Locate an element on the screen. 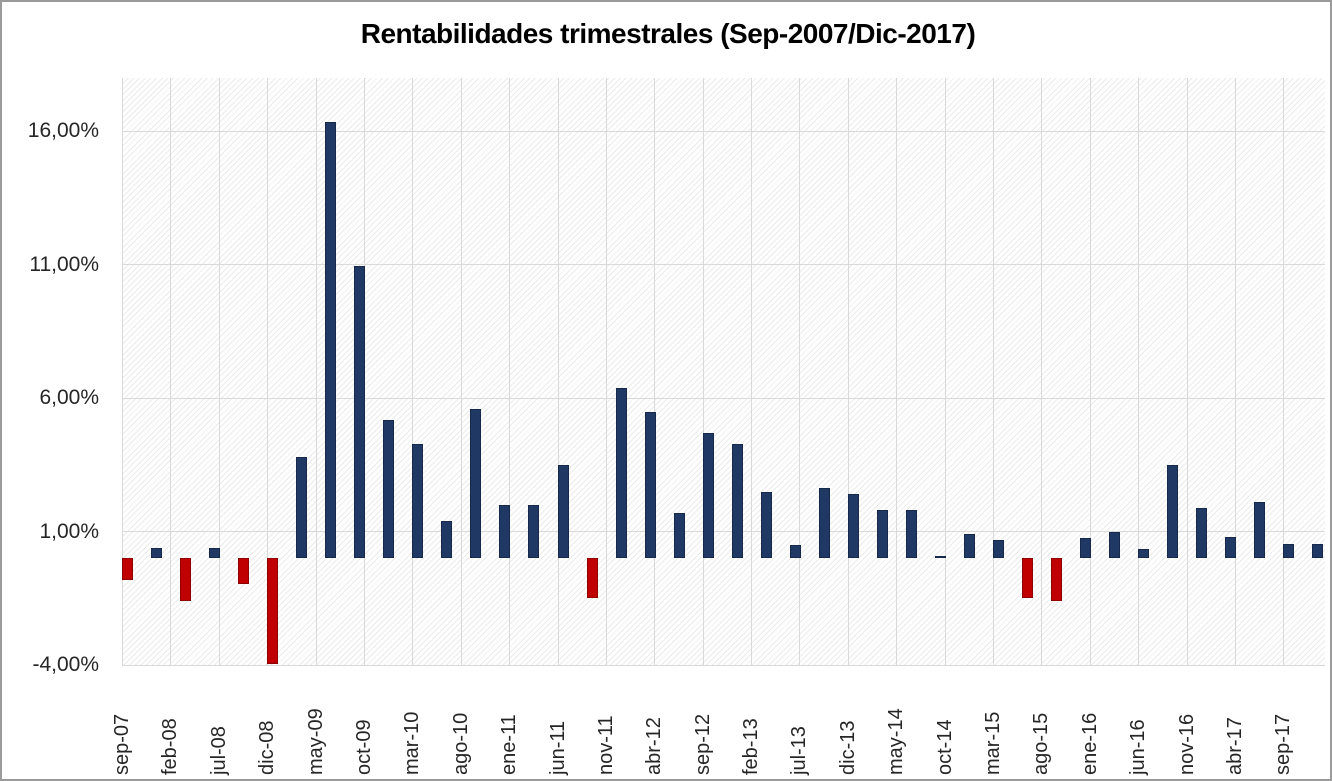  x-axis-tick-label: sep-12 is located at coordinates (702, 744).